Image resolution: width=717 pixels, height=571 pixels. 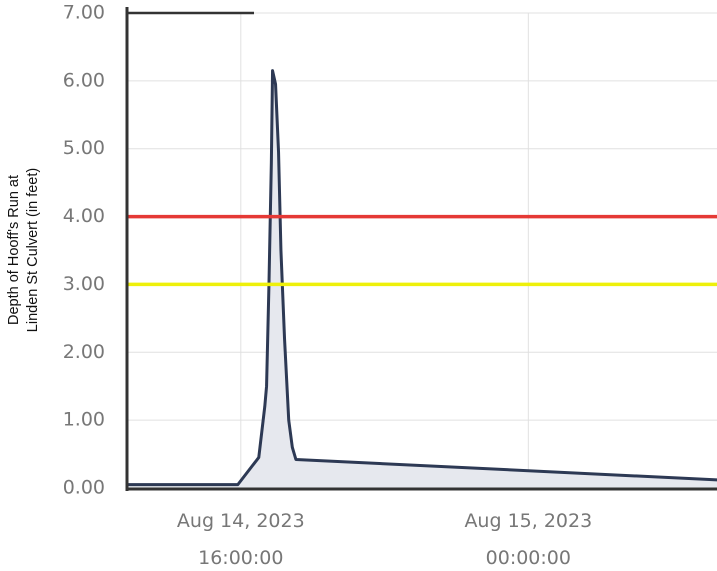 I want to click on y-axis-label-line: Linden St Culvert (in feet), so click(x=33, y=250).